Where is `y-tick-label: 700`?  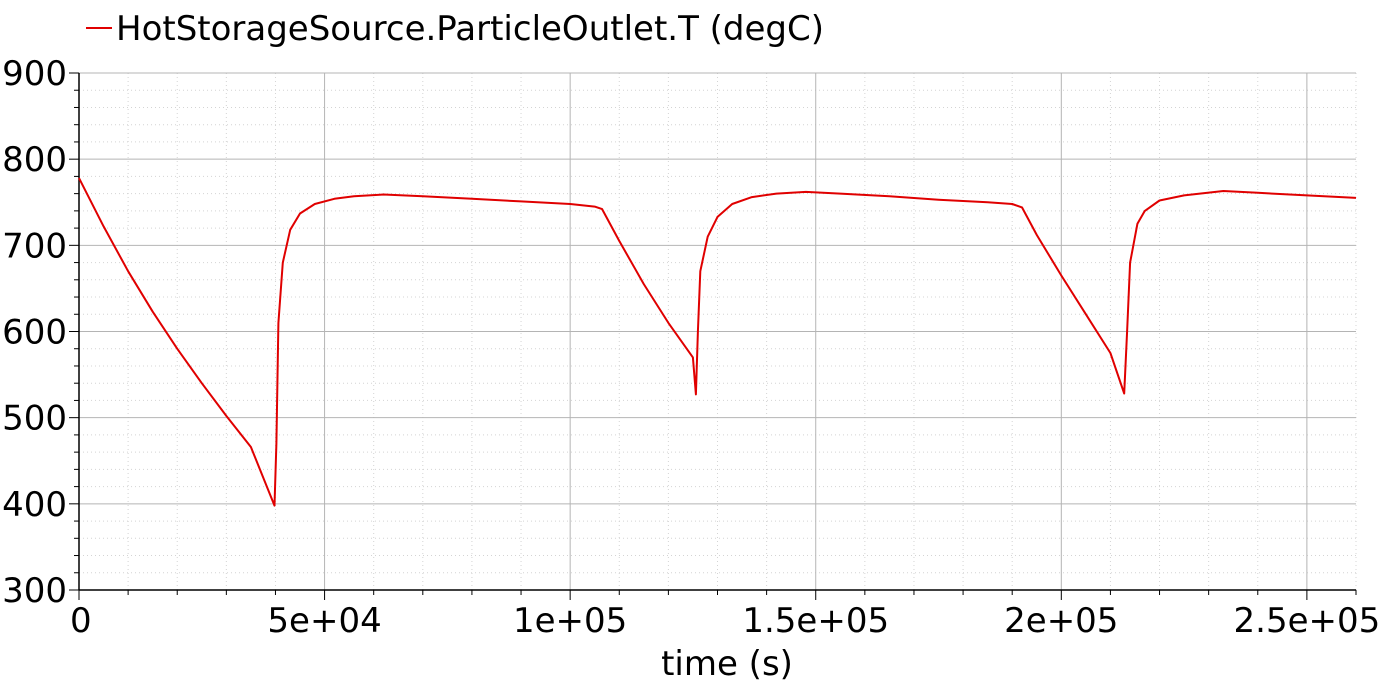
y-tick-label: 700 is located at coordinates (34, 246).